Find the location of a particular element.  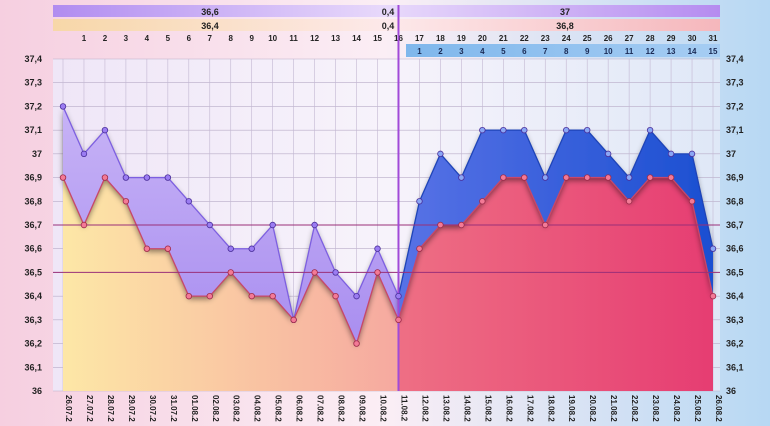

y-tick-label-right: 36,1 is located at coordinates (735, 367).